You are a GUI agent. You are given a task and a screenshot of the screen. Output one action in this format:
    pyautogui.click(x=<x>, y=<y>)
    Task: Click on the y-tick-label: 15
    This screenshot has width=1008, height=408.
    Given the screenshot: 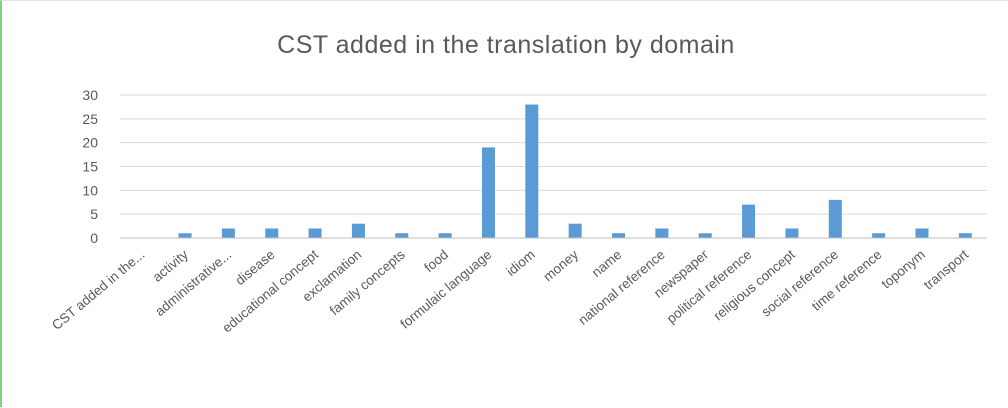 What is the action you would take?
    pyautogui.click(x=90, y=167)
    